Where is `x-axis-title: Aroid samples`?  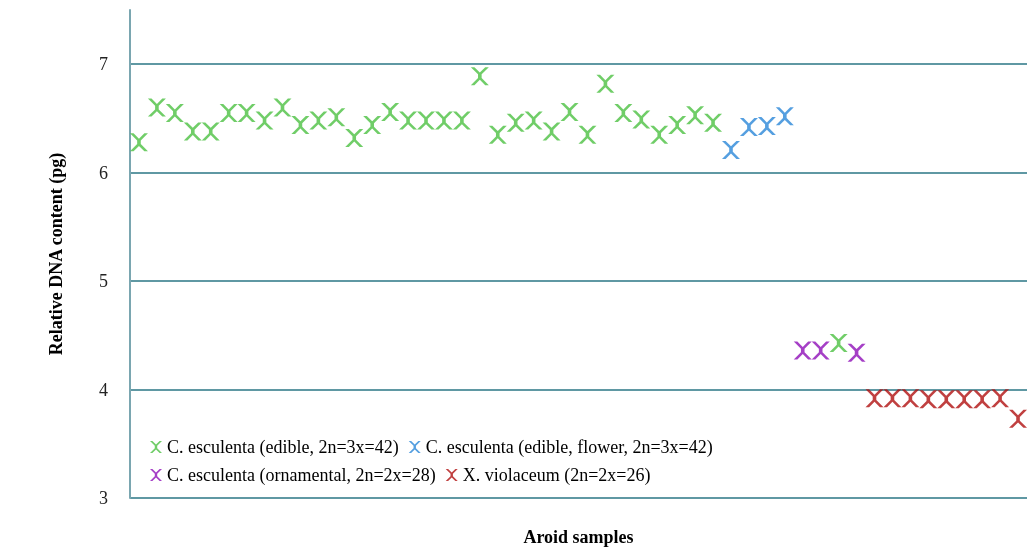
x-axis-title: Aroid samples is located at coordinates (578, 537).